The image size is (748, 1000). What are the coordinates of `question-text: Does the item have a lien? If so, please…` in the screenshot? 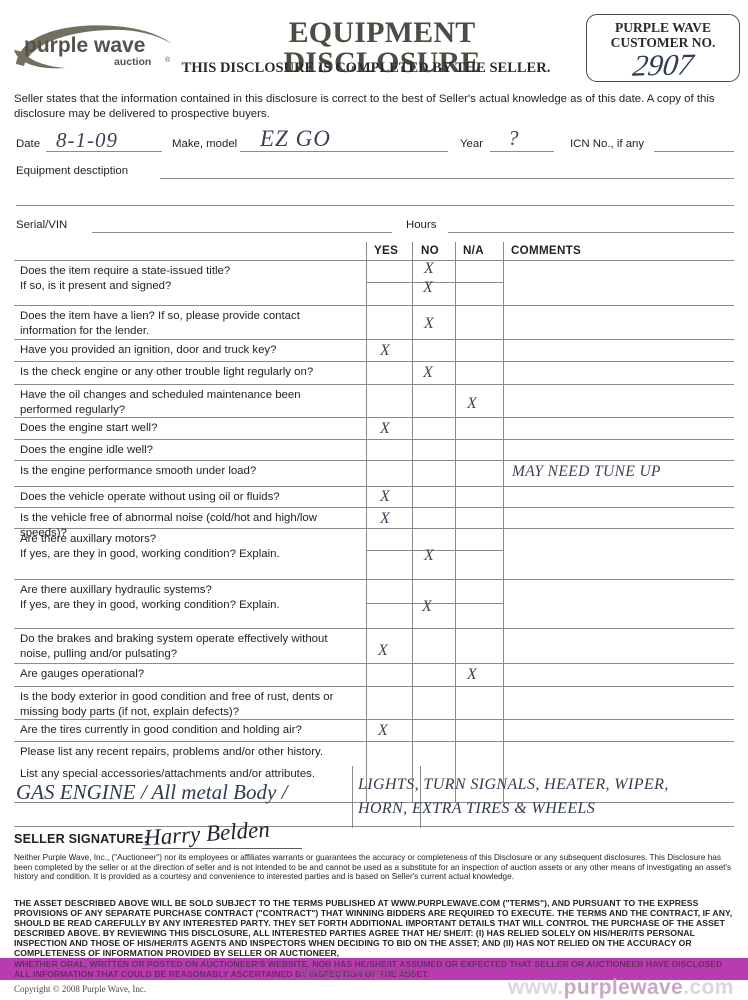 It's located at (160, 323).